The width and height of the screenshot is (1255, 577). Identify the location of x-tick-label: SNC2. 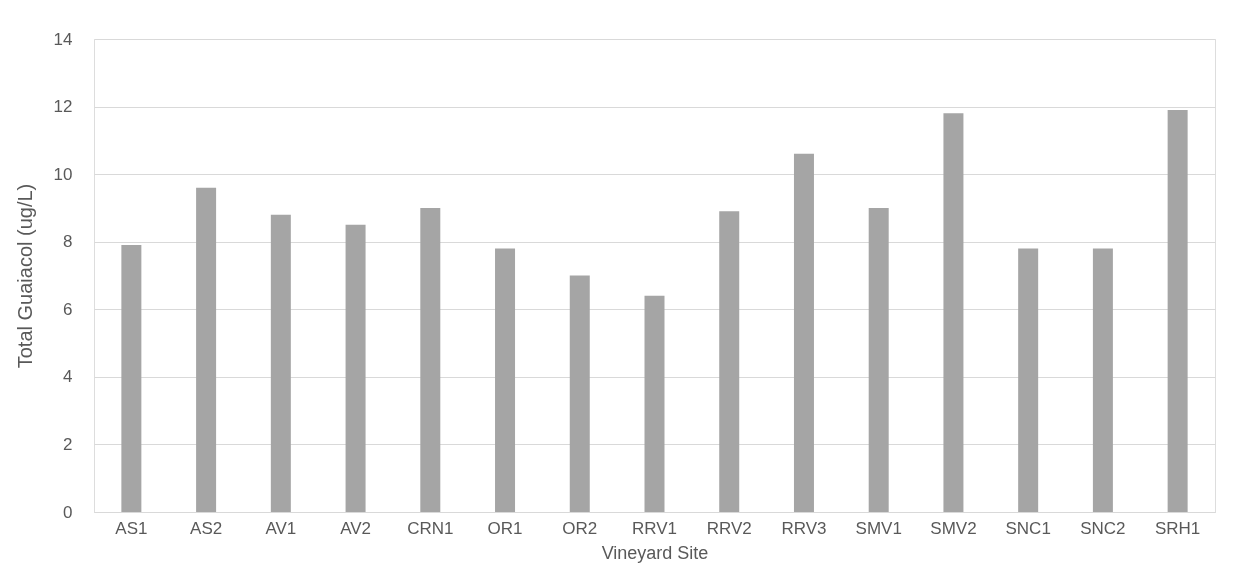
(1103, 528).